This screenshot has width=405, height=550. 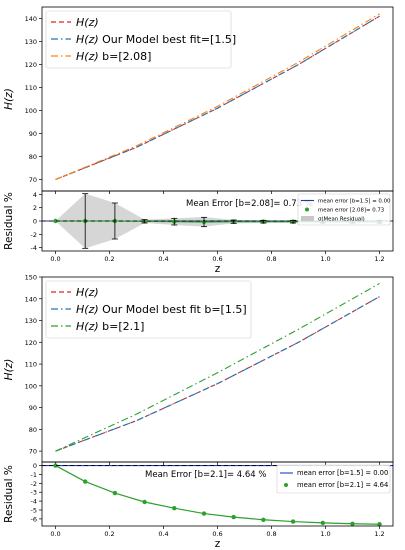 What do you see at coordinates (351, 211) in the screenshot?
I see `legend-label: mean error [2.08]= 0.73` at bounding box center [351, 211].